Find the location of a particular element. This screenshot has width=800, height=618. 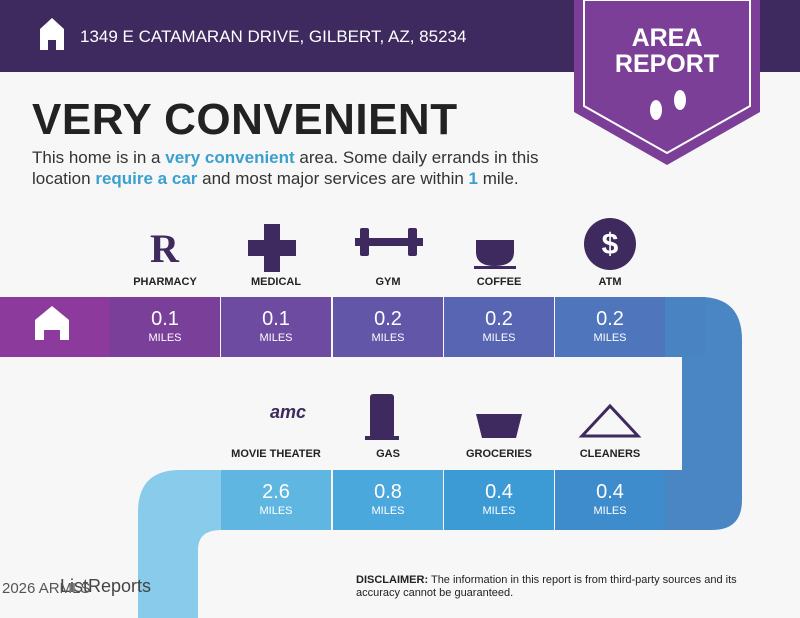

disclaimer-label: DISCLAIMER: is located at coordinates (392, 580).